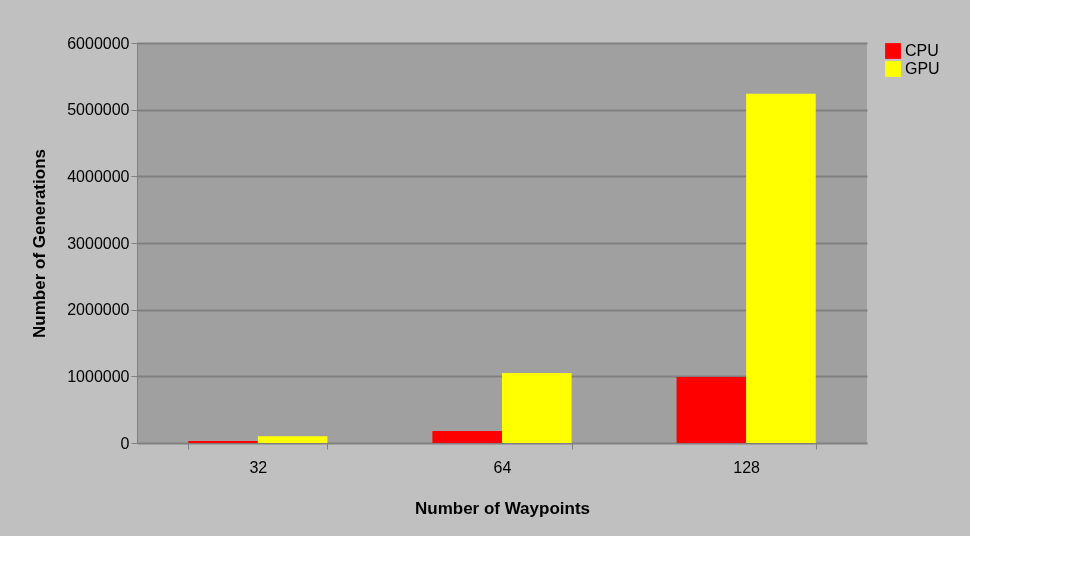 Image resolution: width=1080 pixels, height=579 pixels. I want to click on x-axis-title: Number of Waypoints, so click(502, 508).